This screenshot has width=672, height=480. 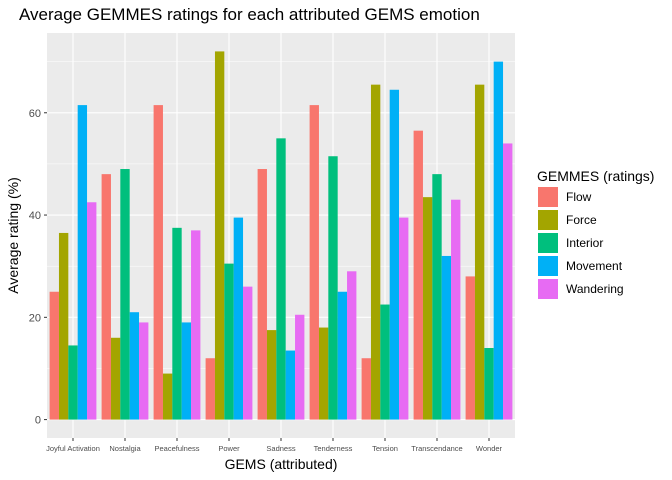 What do you see at coordinates (35, 114) in the screenshot?
I see `y-tick-label: 60` at bounding box center [35, 114].